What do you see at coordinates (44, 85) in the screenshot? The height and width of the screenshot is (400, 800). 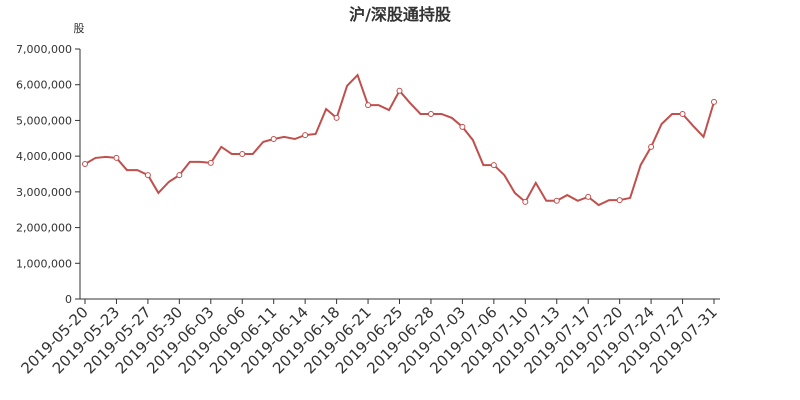 I see `y-tick-label: 6,000,000` at bounding box center [44, 85].